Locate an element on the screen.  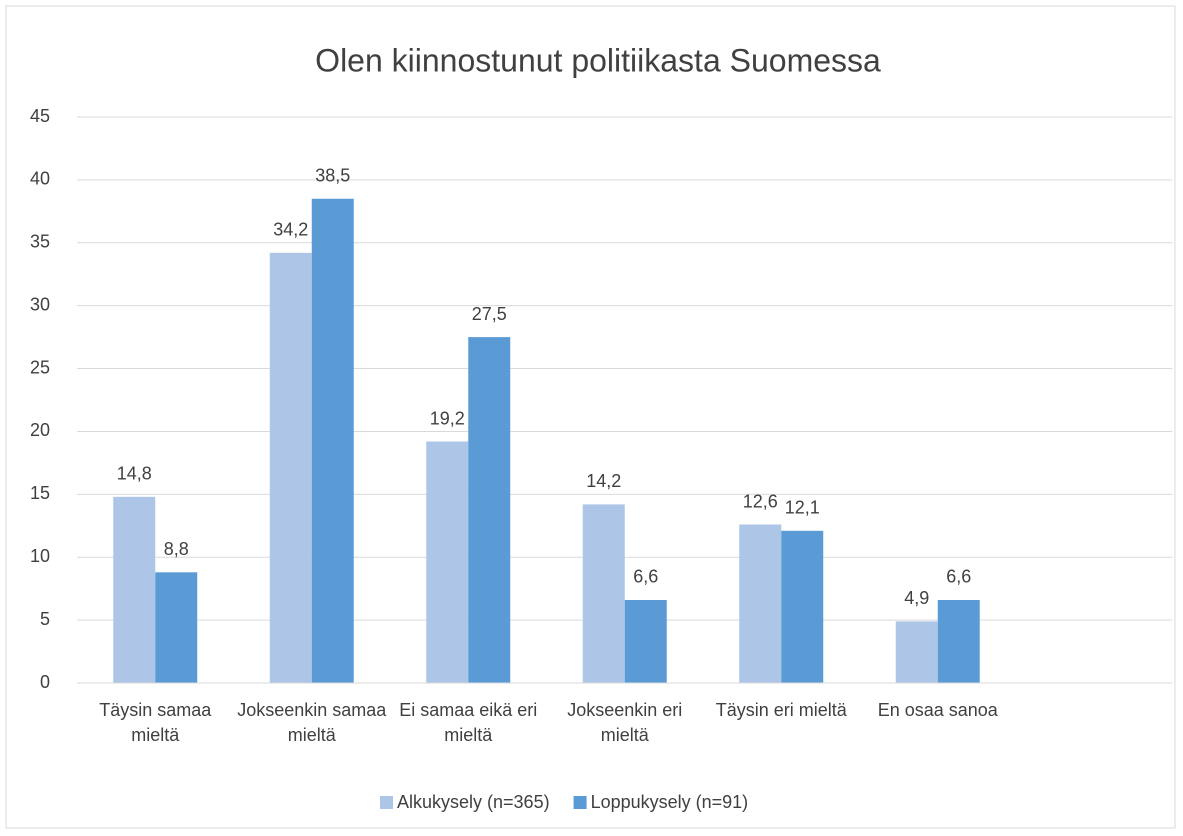
data-label: 12,1 is located at coordinates (802, 508).